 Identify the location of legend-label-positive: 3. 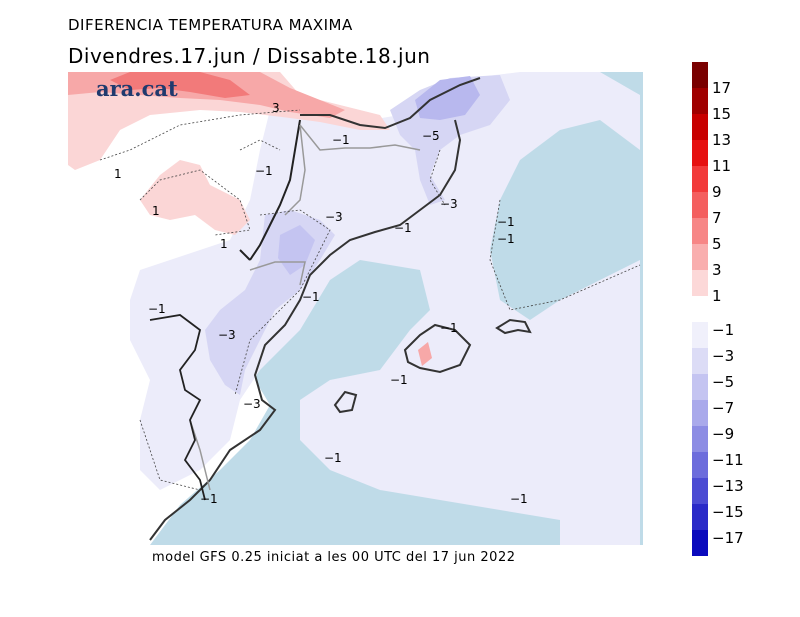
(717, 270).